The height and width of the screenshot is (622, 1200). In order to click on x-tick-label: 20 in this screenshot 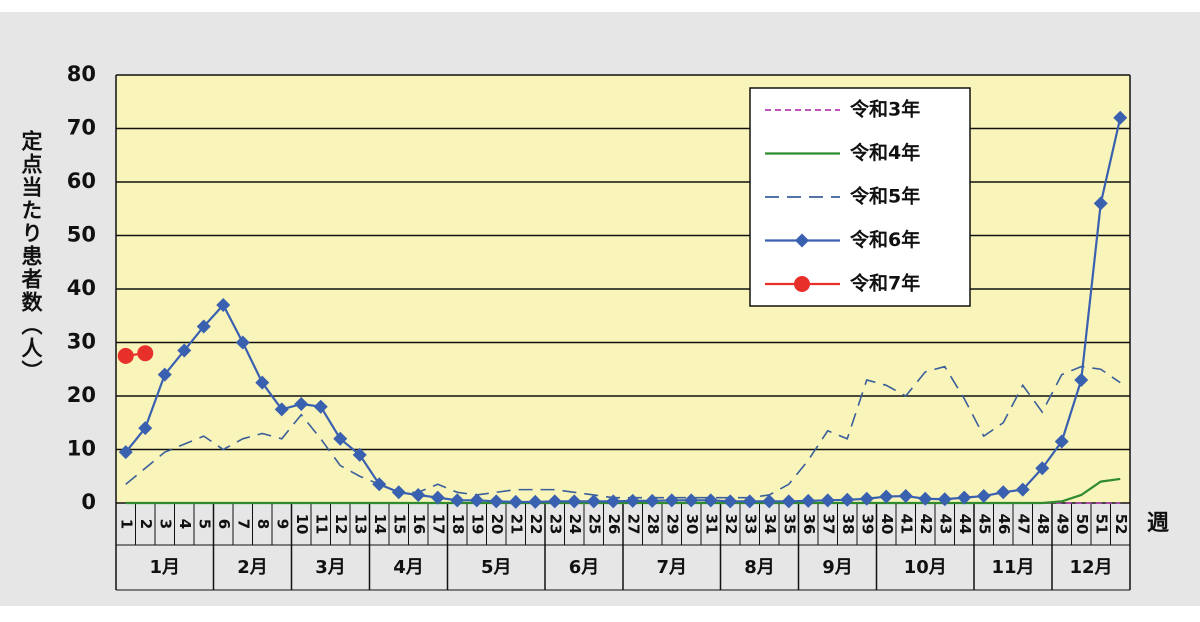, I will do `click(497, 524)`.